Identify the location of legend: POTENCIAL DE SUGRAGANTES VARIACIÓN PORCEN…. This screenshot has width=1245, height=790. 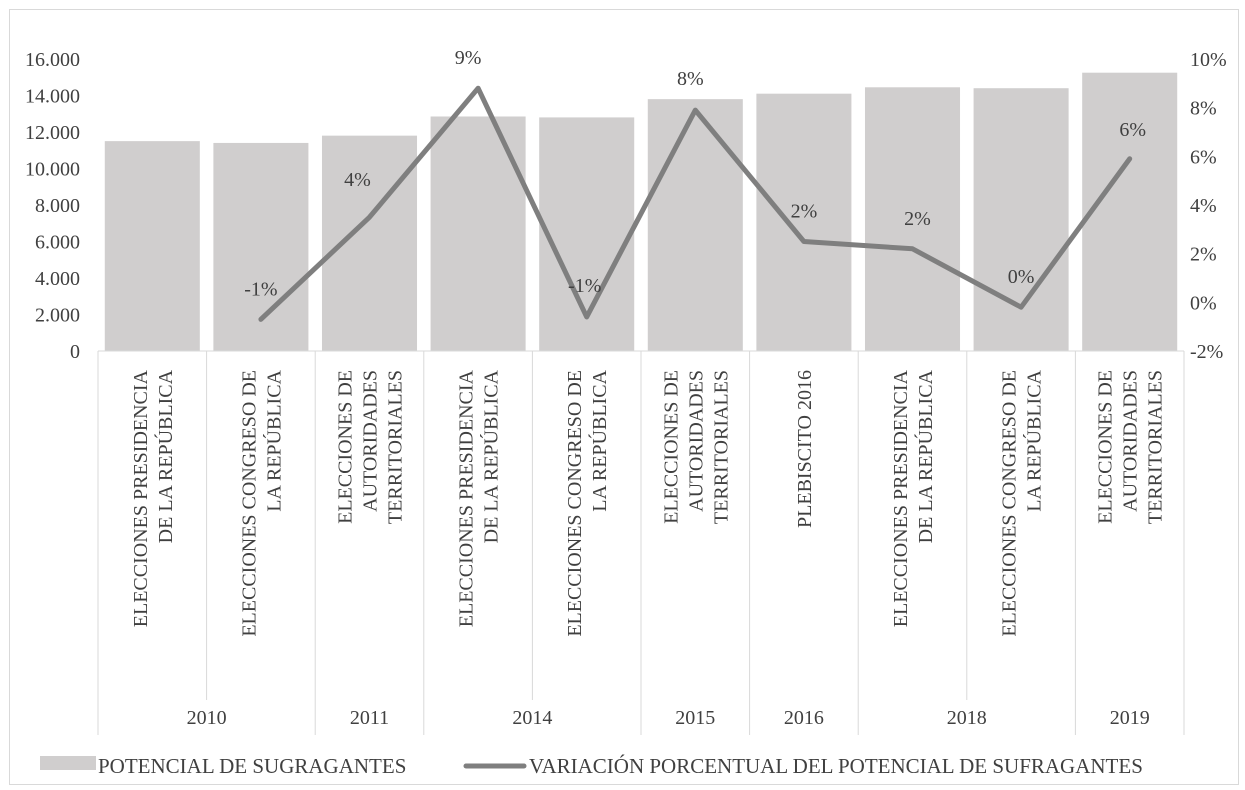
(591, 766).